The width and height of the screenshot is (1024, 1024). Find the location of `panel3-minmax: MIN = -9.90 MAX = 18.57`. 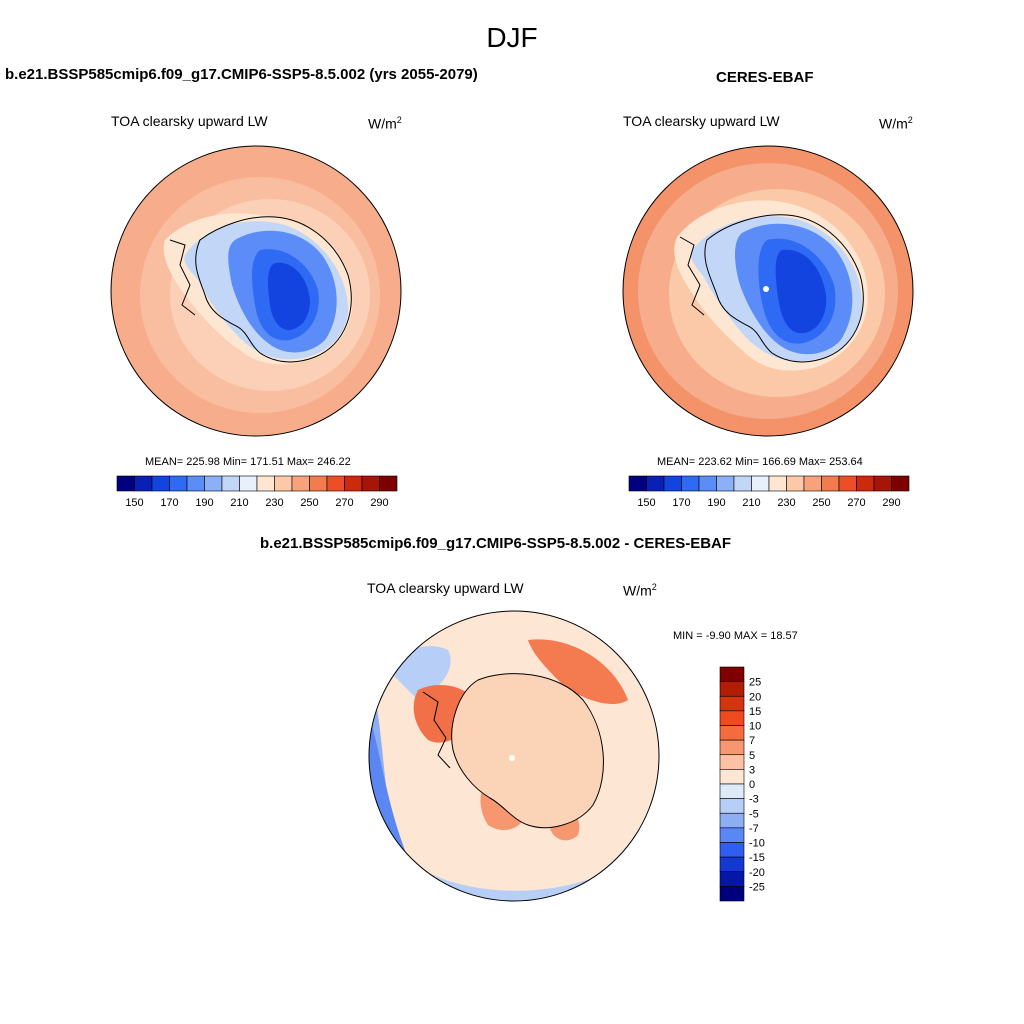

panel3-minmax: MIN = -9.90 MAX = 18.57 is located at coordinates (735, 636).